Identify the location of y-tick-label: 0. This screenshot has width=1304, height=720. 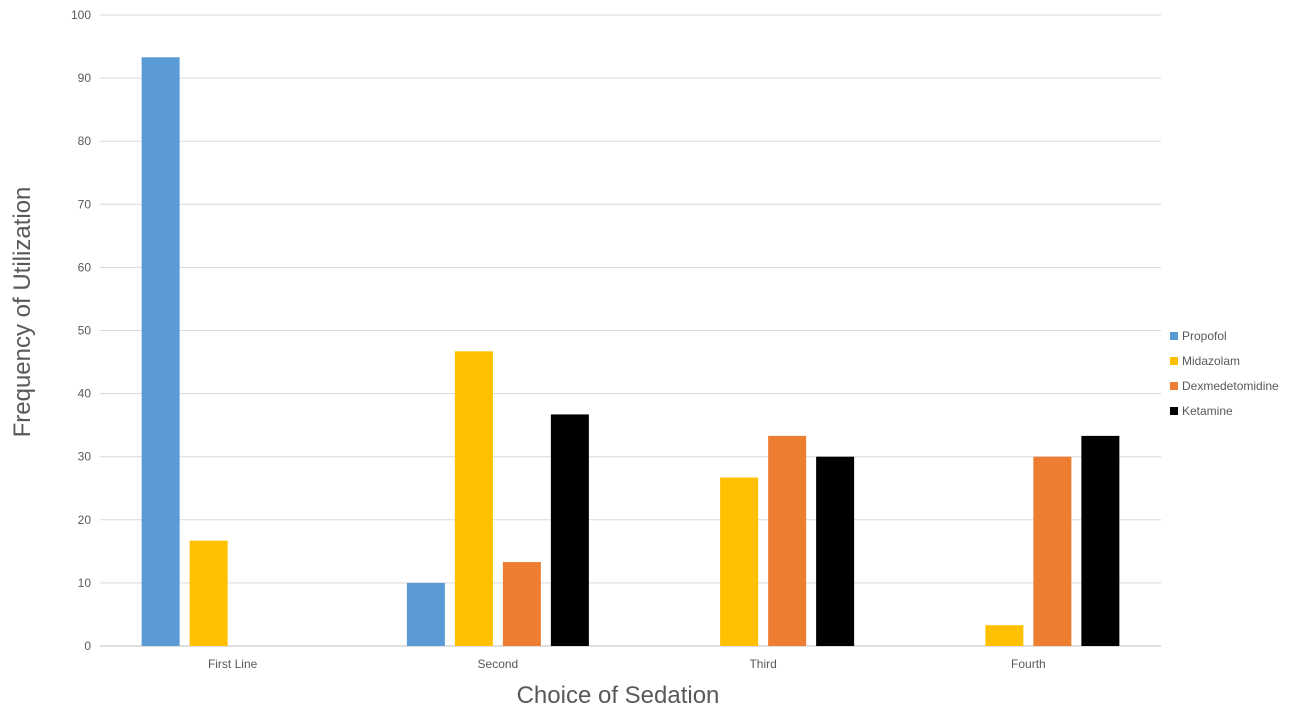
(87, 646).